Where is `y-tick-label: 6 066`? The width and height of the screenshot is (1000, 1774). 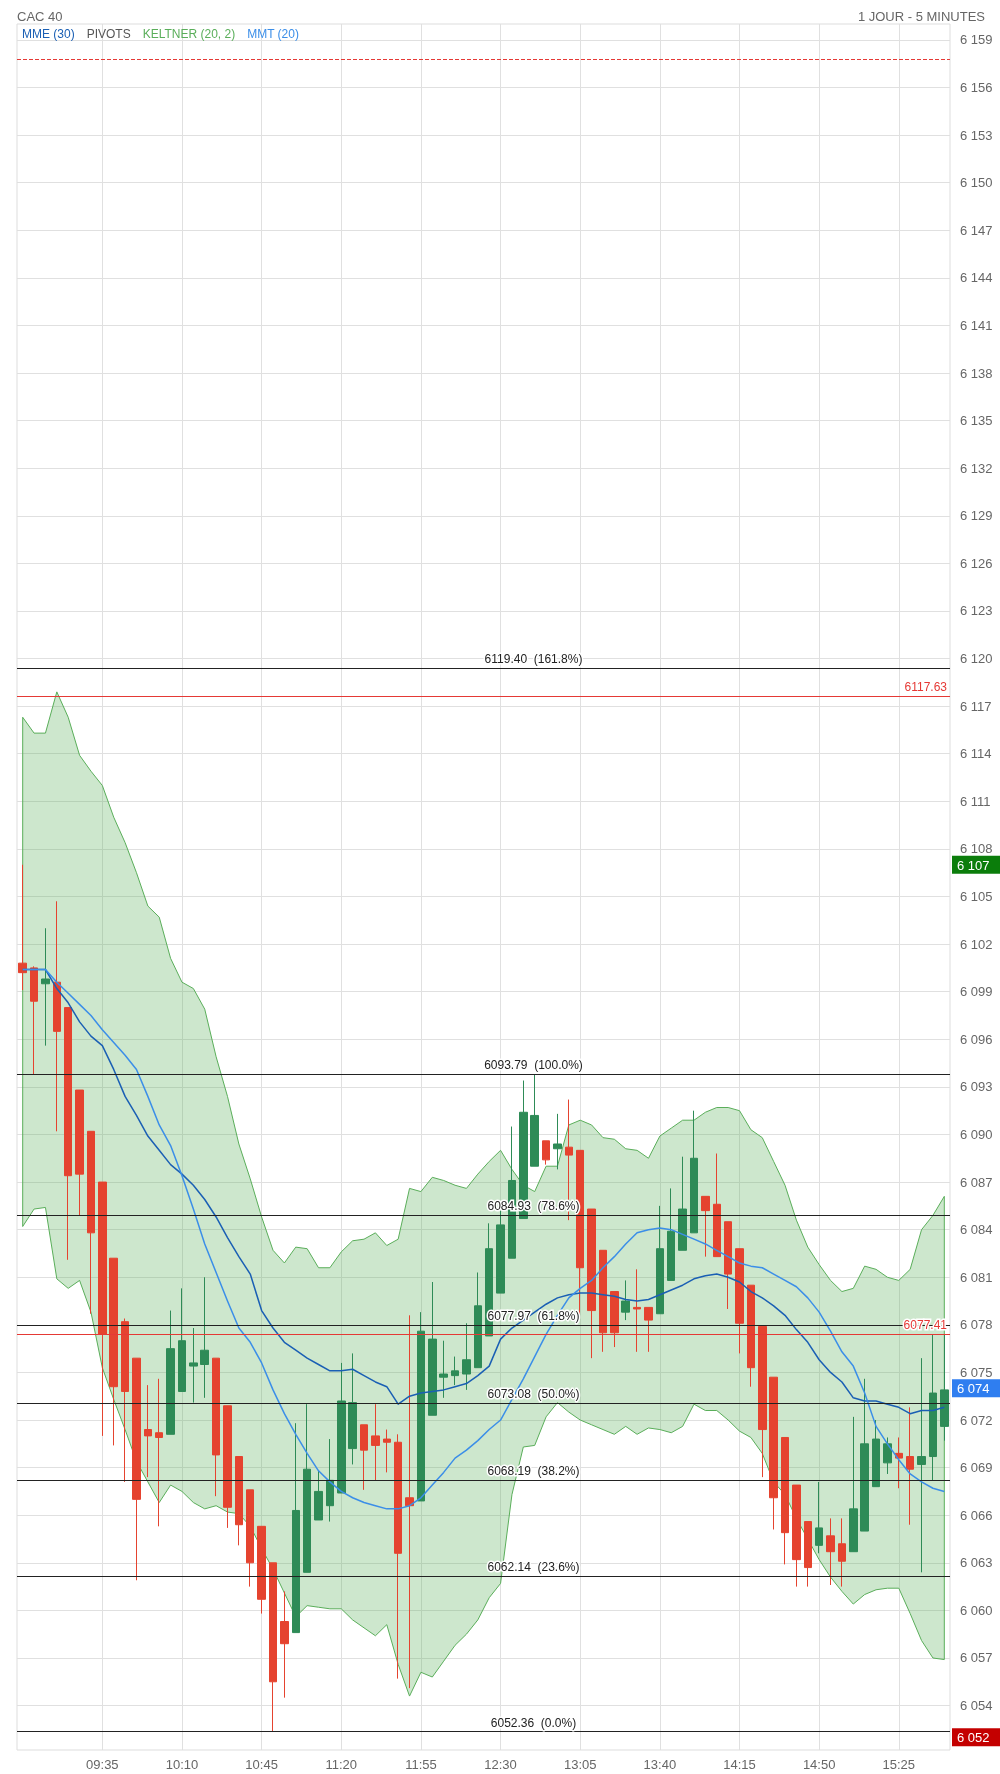 y-tick-label: 6 066 is located at coordinates (976, 1515).